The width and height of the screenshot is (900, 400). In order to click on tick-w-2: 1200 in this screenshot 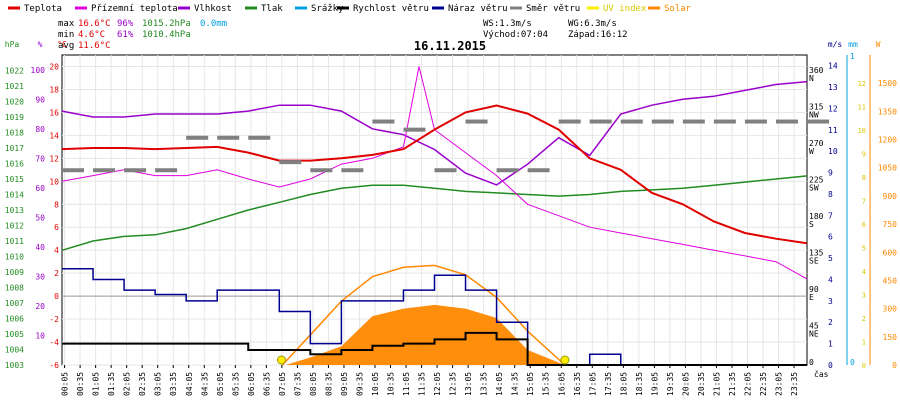, I will do `click(887, 140)`.